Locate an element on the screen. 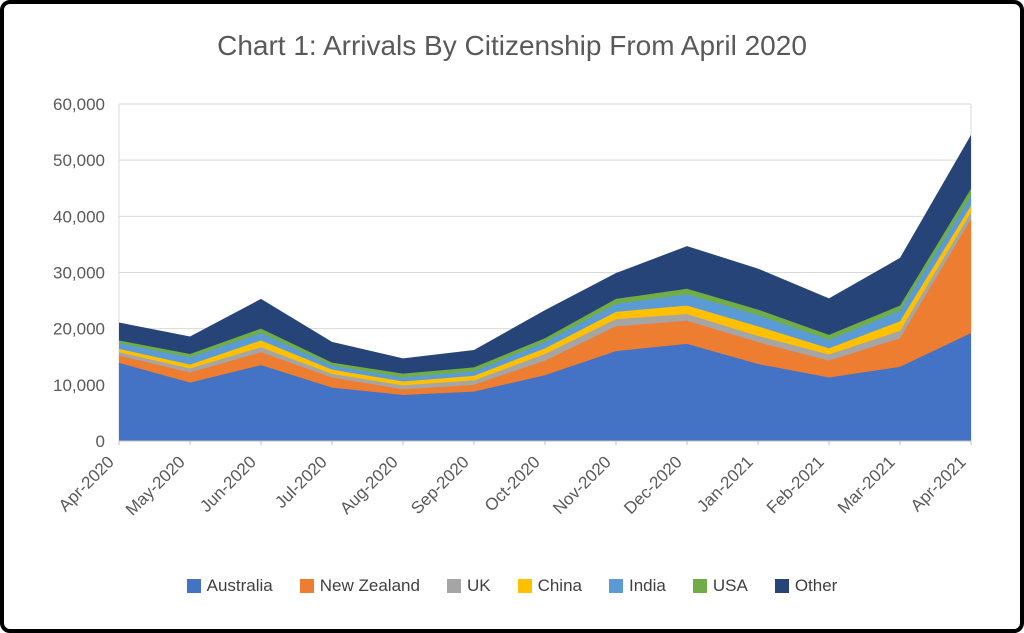 The height and width of the screenshot is (633, 1024). legend-label: Australia is located at coordinates (239, 585).